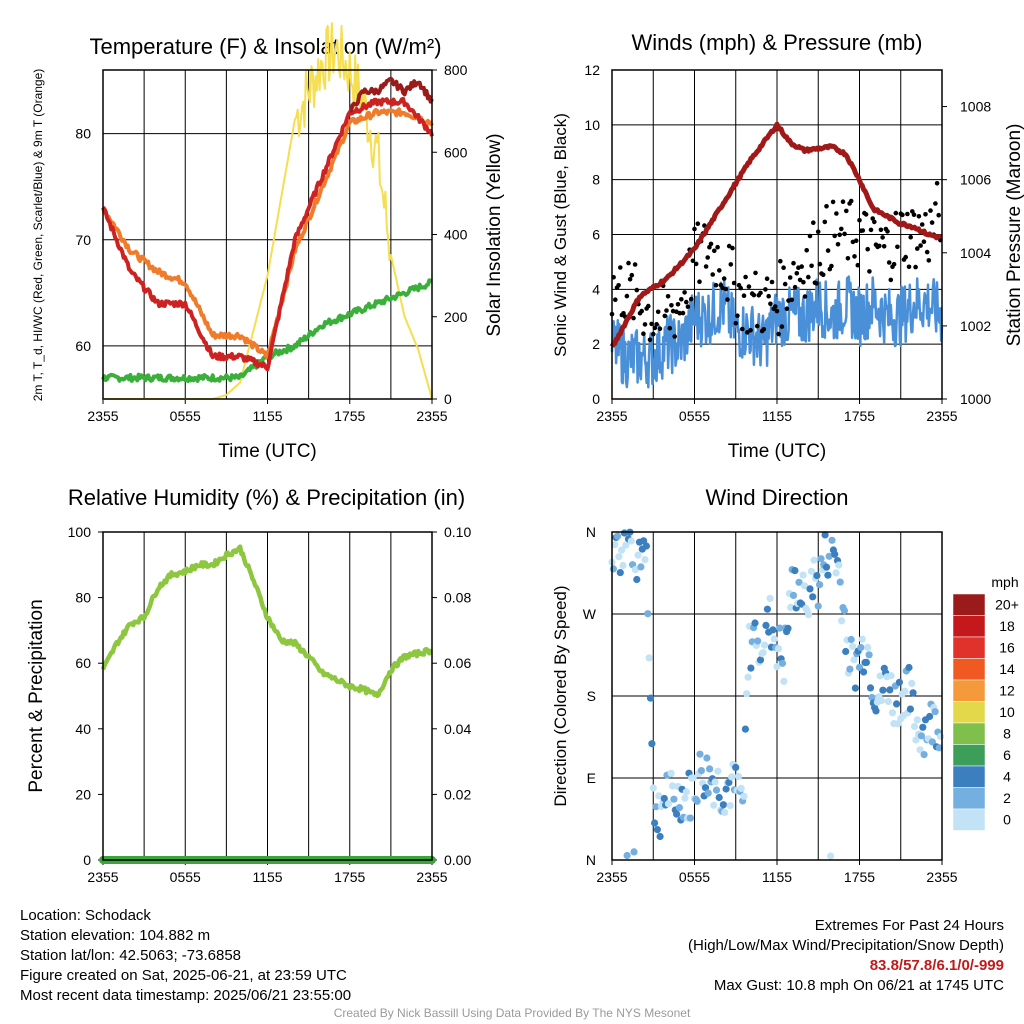 The image size is (1024, 1024). Describe the element at coordinates (83, 598) in the screenshot. I see `y-tick-label: 80` at that location.